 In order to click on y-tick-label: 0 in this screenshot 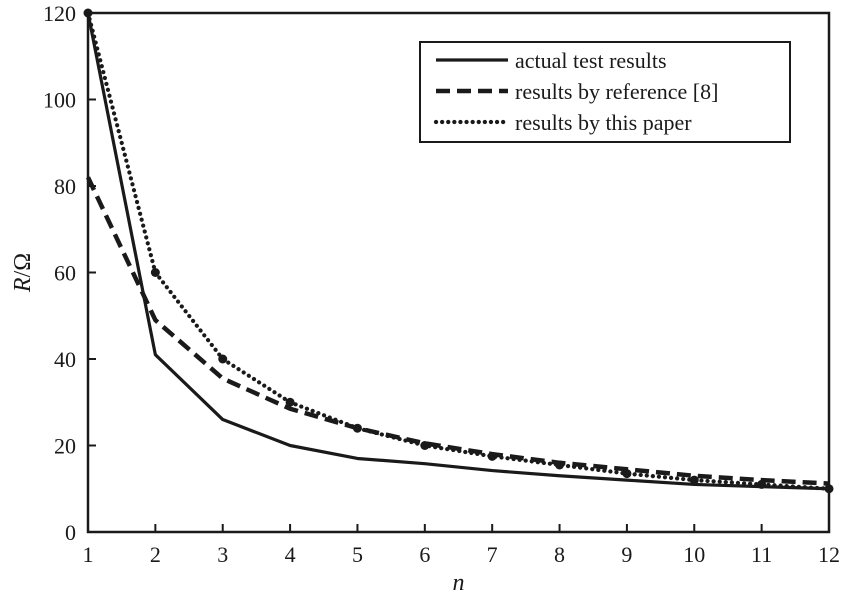, I will do `click(70, 532)`.